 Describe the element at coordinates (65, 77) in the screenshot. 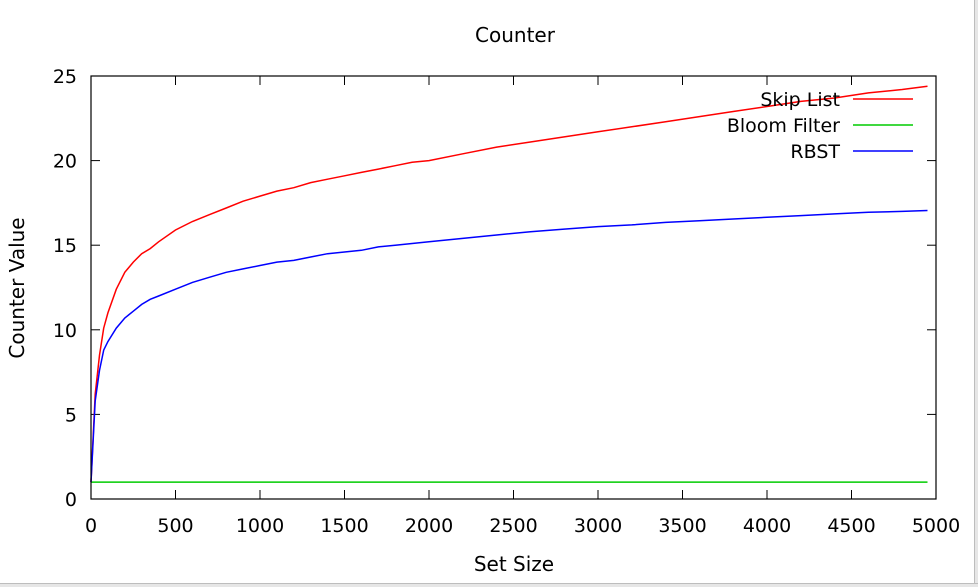

I see `y-tick-label: 25` at that location.